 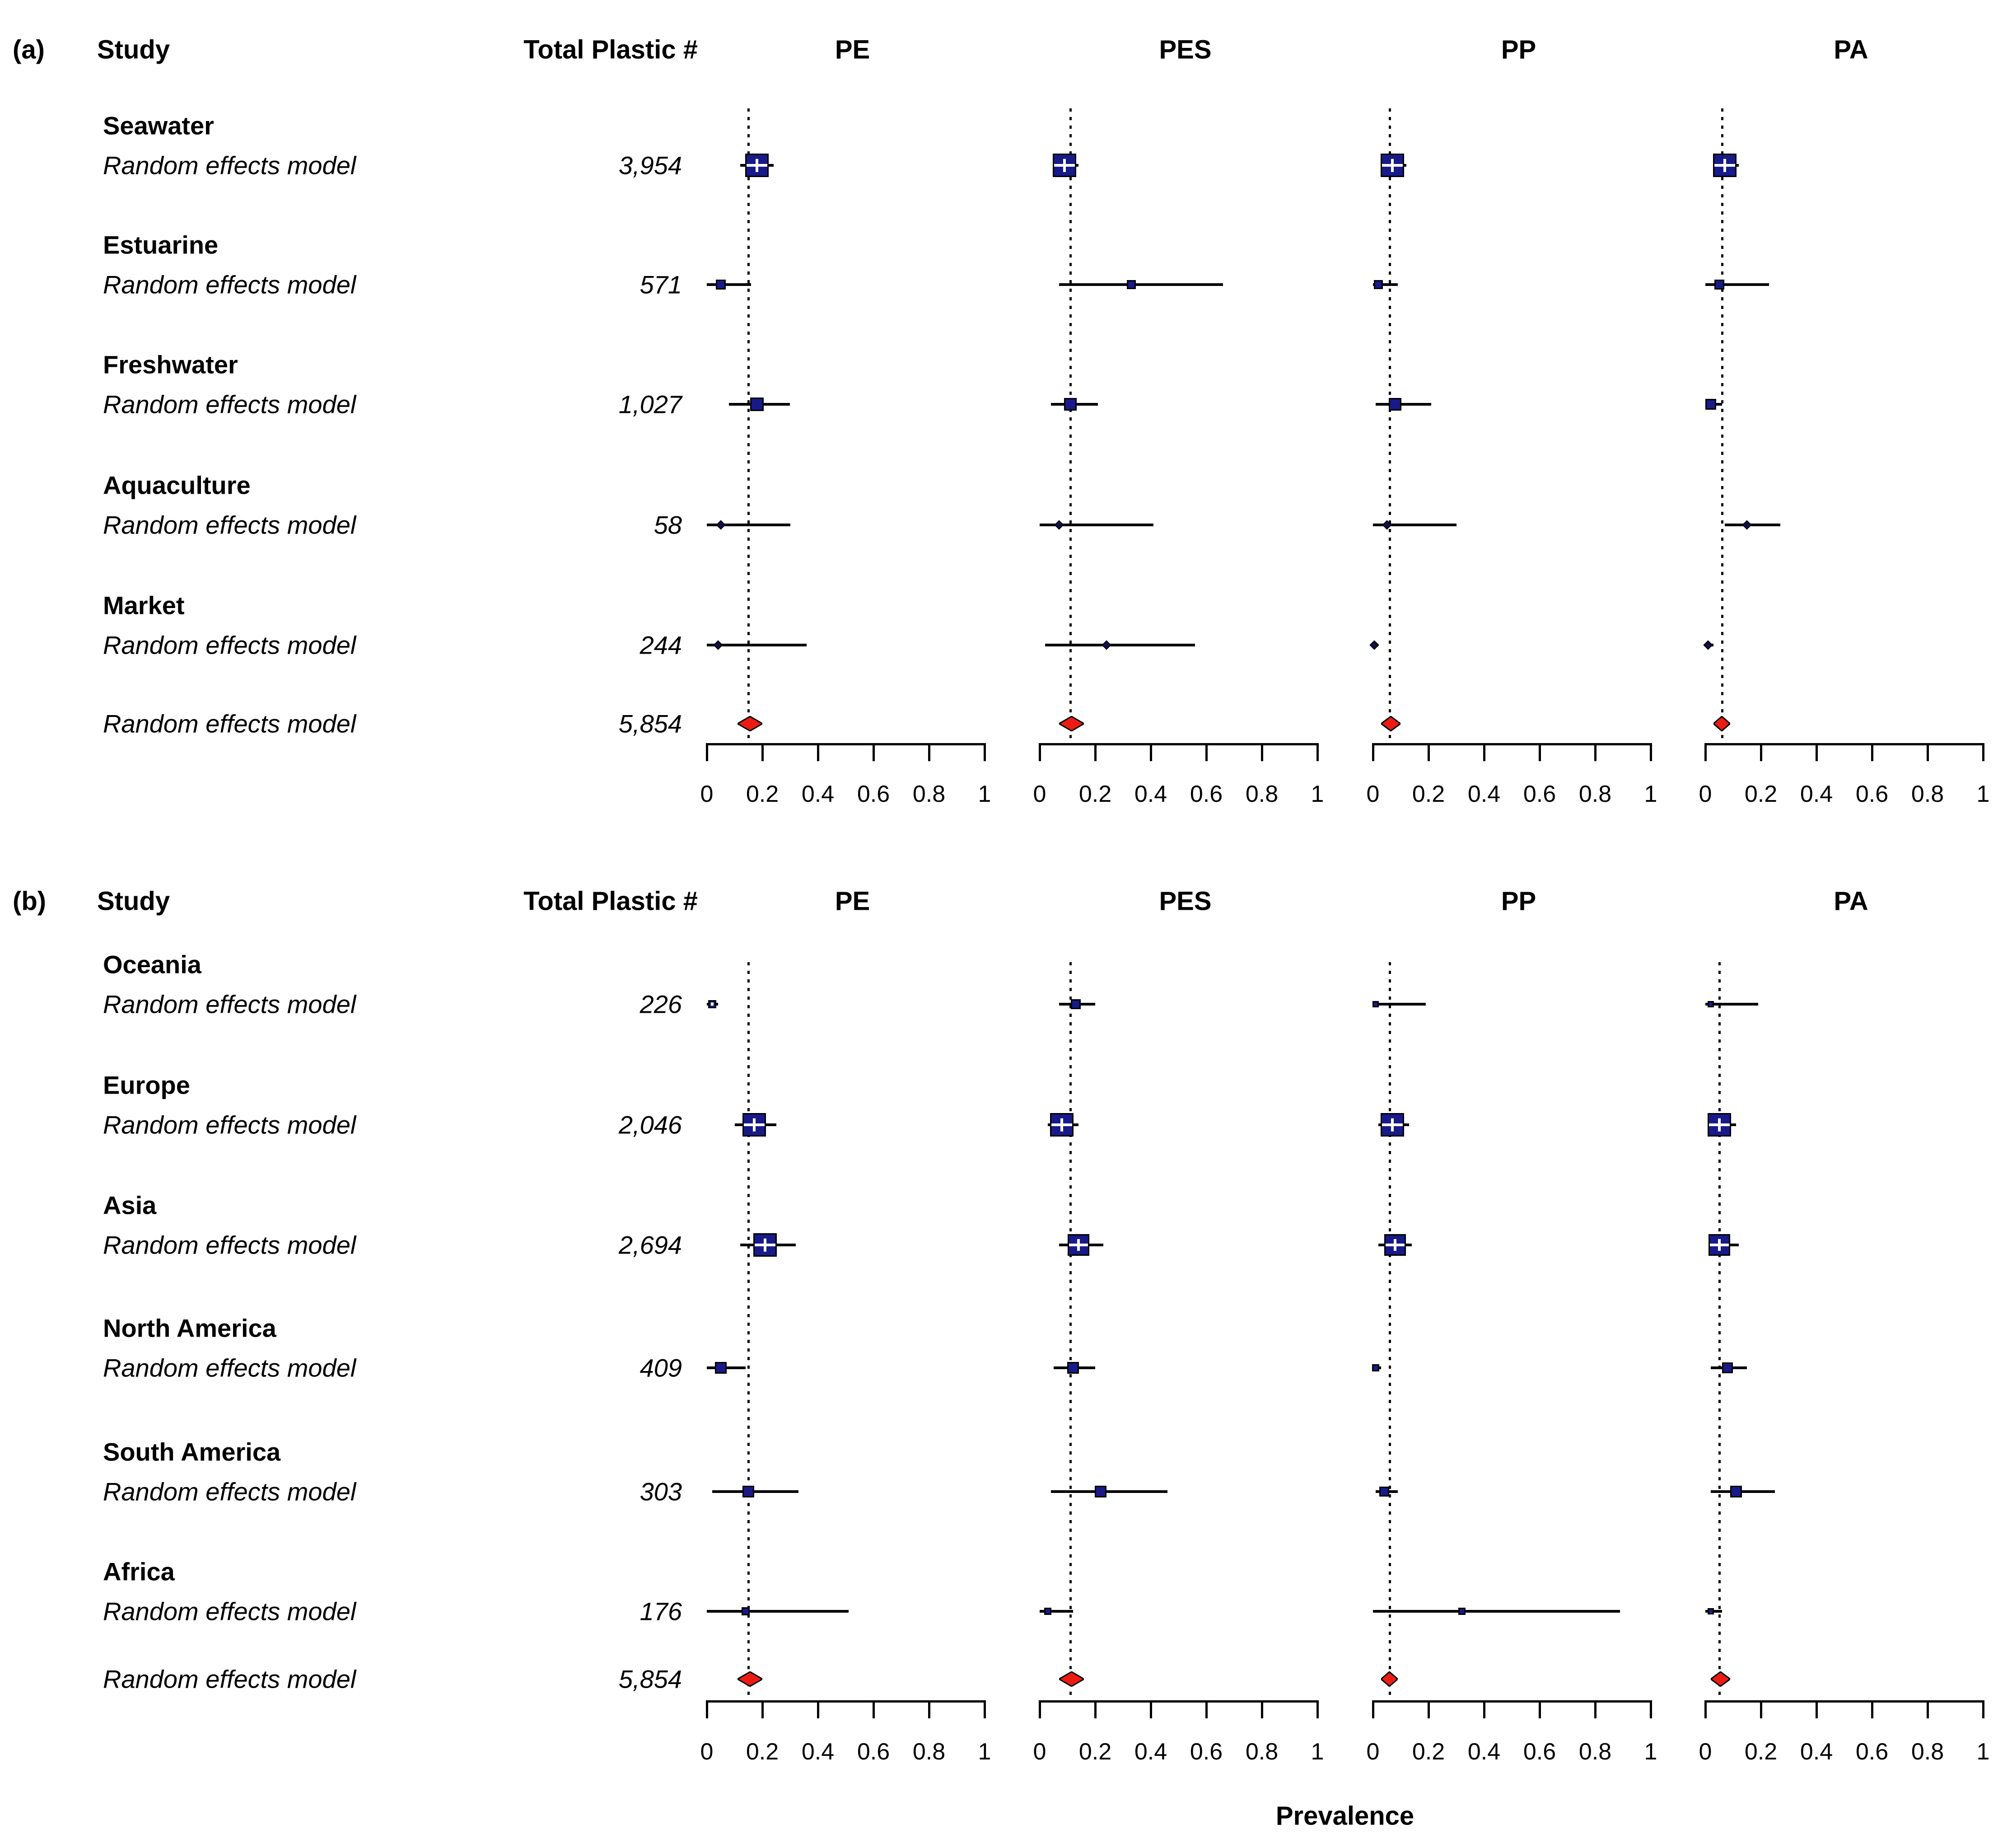 I want to click on study-name: Estuarine, so click(x=161, y=245).